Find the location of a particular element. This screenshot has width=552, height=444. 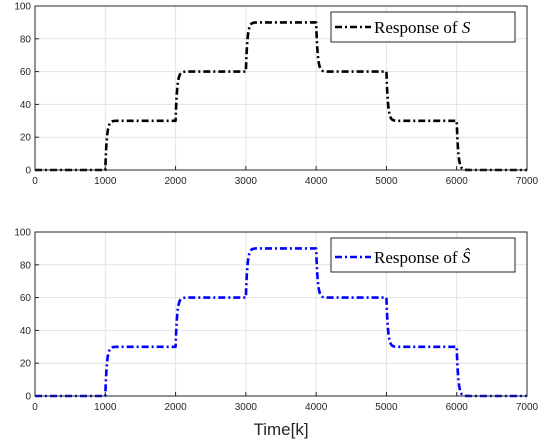

legend-box is located at coordinates (423, 255).